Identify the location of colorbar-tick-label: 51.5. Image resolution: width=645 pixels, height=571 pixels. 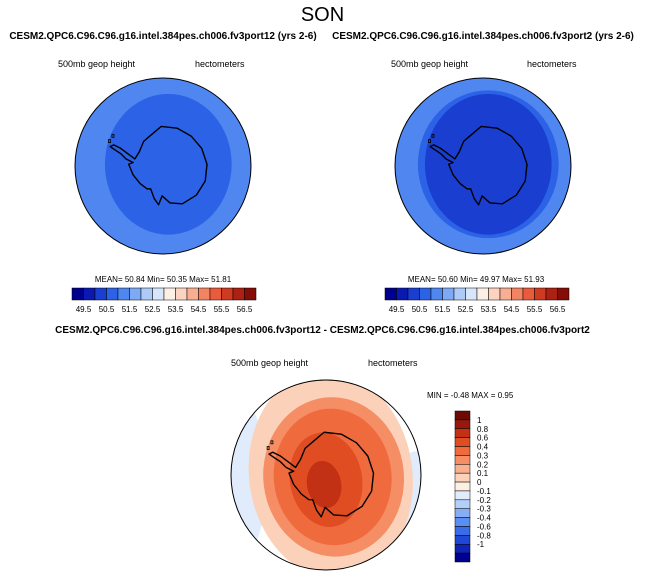
(130, 309).